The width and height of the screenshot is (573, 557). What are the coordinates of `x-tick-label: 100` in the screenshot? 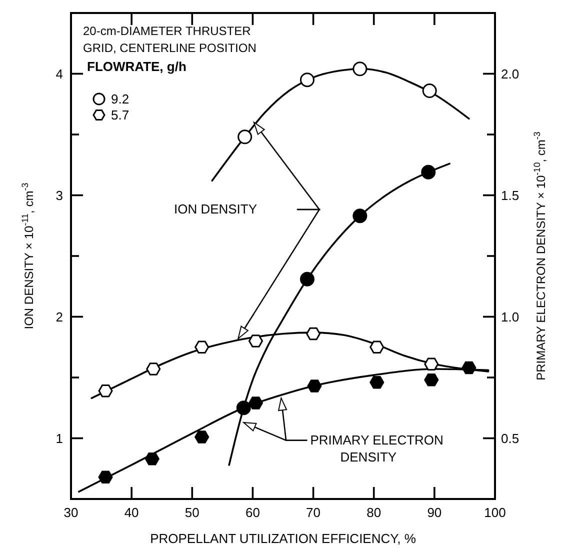 It's located at (495, 512).